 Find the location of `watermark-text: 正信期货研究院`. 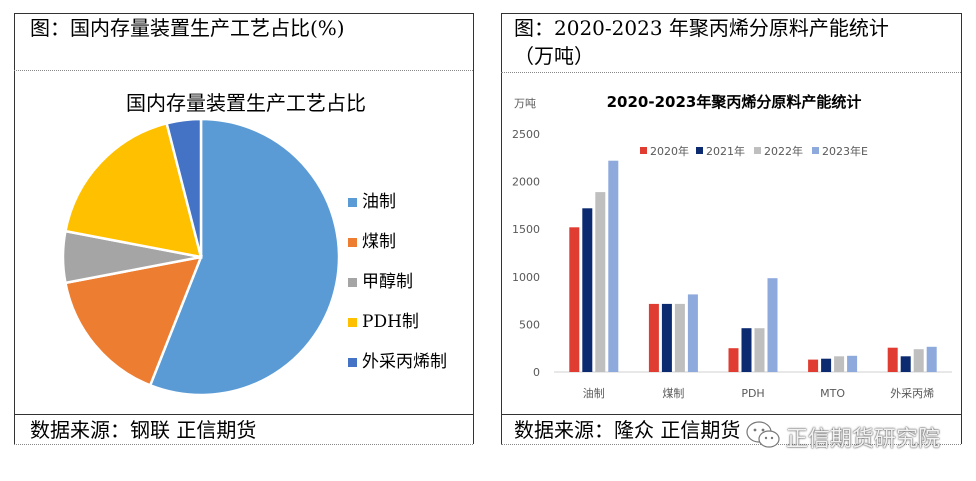

watermark-text: 正信期货研究院 is located at coordinates (863, 439).